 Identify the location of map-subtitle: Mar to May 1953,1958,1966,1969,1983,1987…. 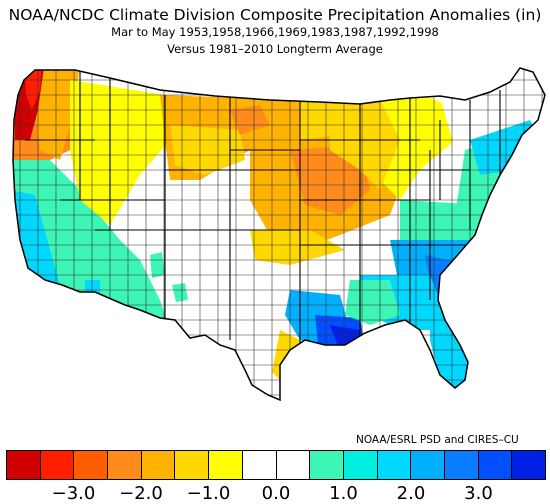
(275, 32).